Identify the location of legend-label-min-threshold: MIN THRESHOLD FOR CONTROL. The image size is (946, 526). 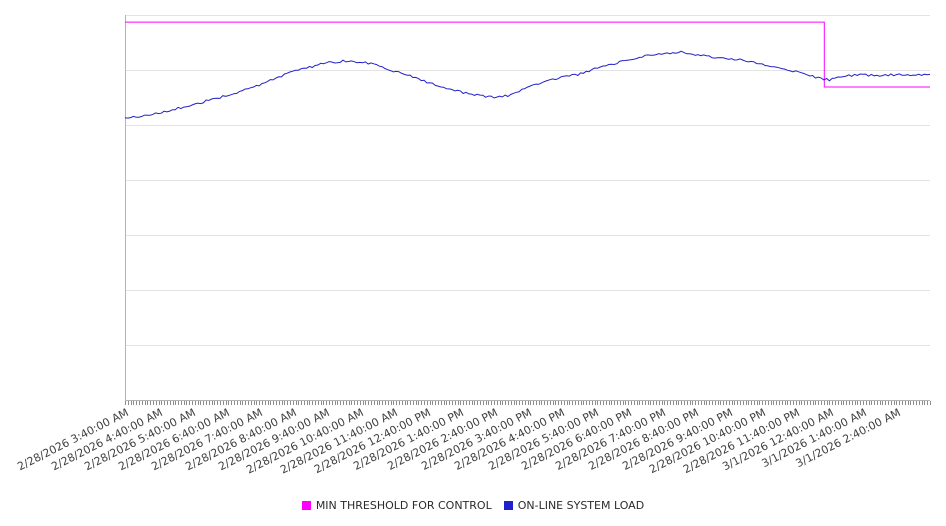
(403, 505).